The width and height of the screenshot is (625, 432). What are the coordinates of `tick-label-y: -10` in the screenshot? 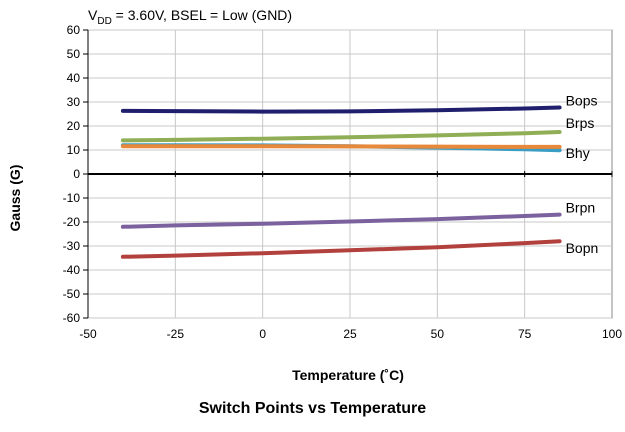 It's located at (72, 198).